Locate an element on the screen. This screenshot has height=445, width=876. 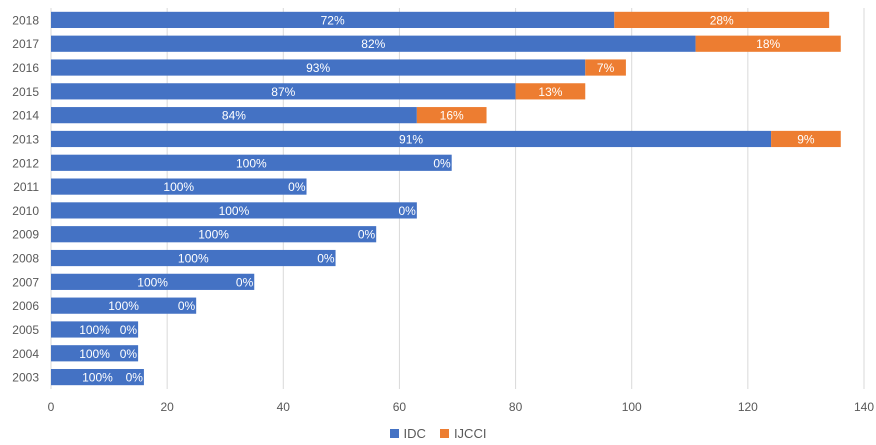
data-label-idc: 87% is located at coordinates (283, 92).